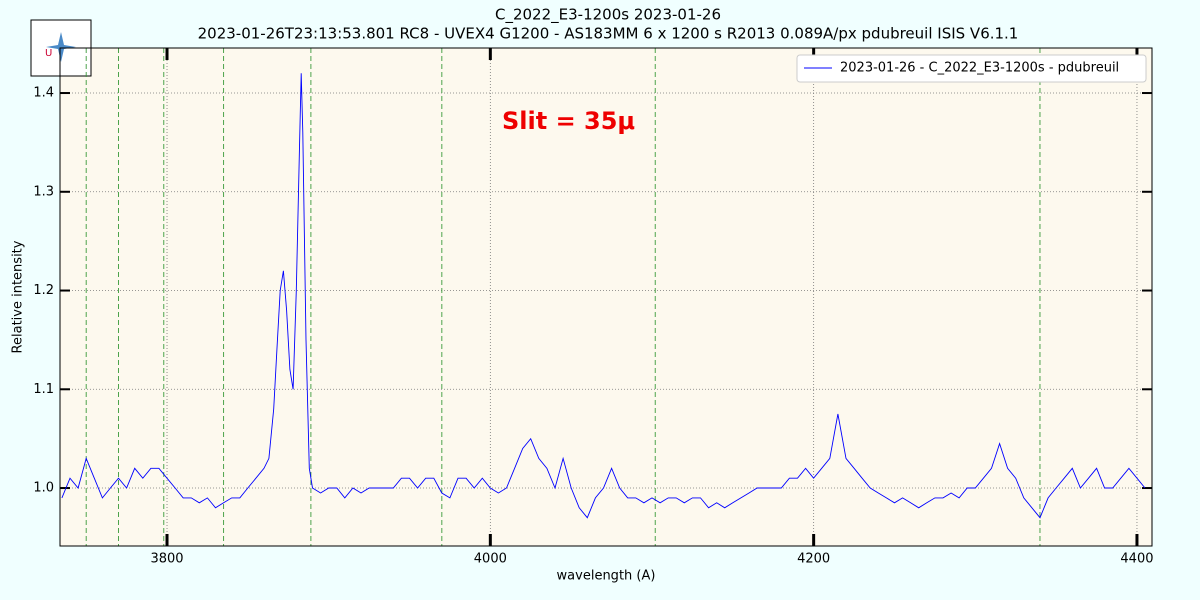 Image resolution: width=1200 pixels, height=600 pixels. What do you see at coordinates (568, 121) in the screenshot?
I see `annotation: Slit = 35μ` at bounding box center [568, 121].